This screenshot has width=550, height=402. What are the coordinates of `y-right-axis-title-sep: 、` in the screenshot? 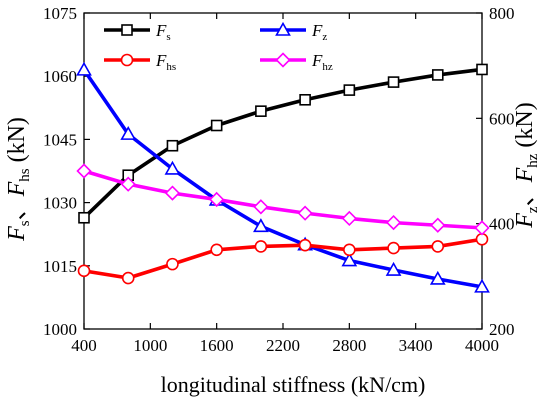 It's located at (525, 194).